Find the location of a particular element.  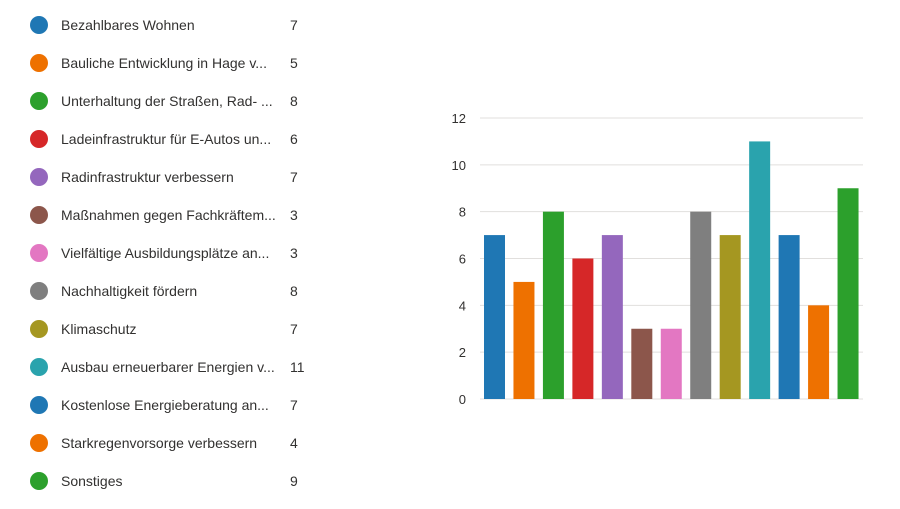

legend-item: Radinfrastruktur verbessern 7 is located at coordinates (180, 177).